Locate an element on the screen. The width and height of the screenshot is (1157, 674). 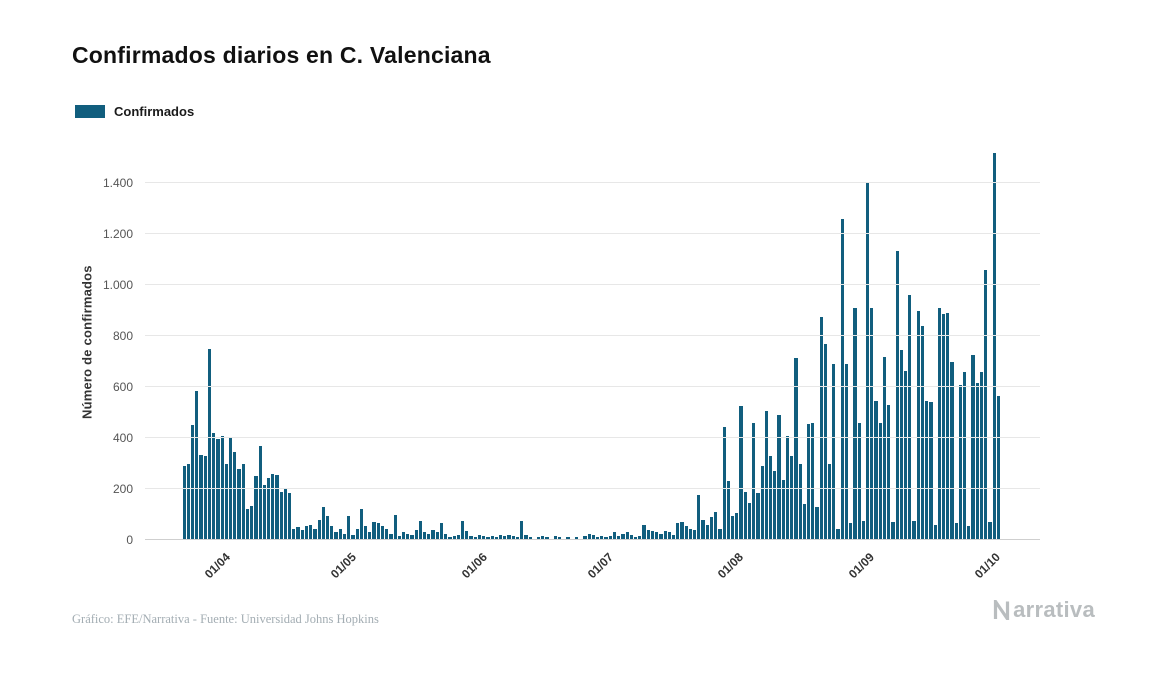
narrativa-logo: arrativa is located at coordinates (1044, 610).